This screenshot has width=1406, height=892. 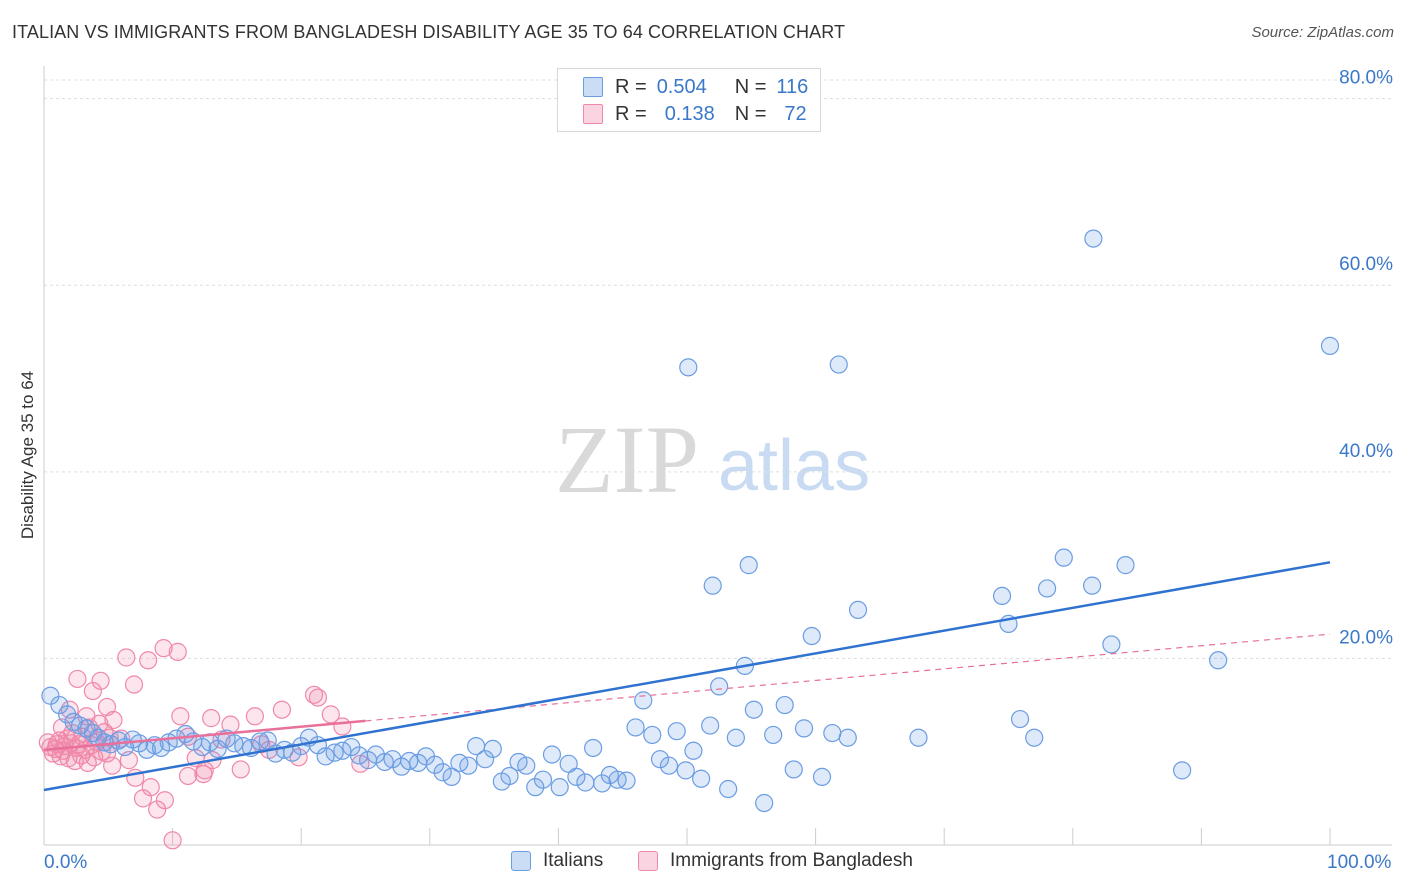 I want to click on legend-item-italians: Italians, so click(x=557, y=861).